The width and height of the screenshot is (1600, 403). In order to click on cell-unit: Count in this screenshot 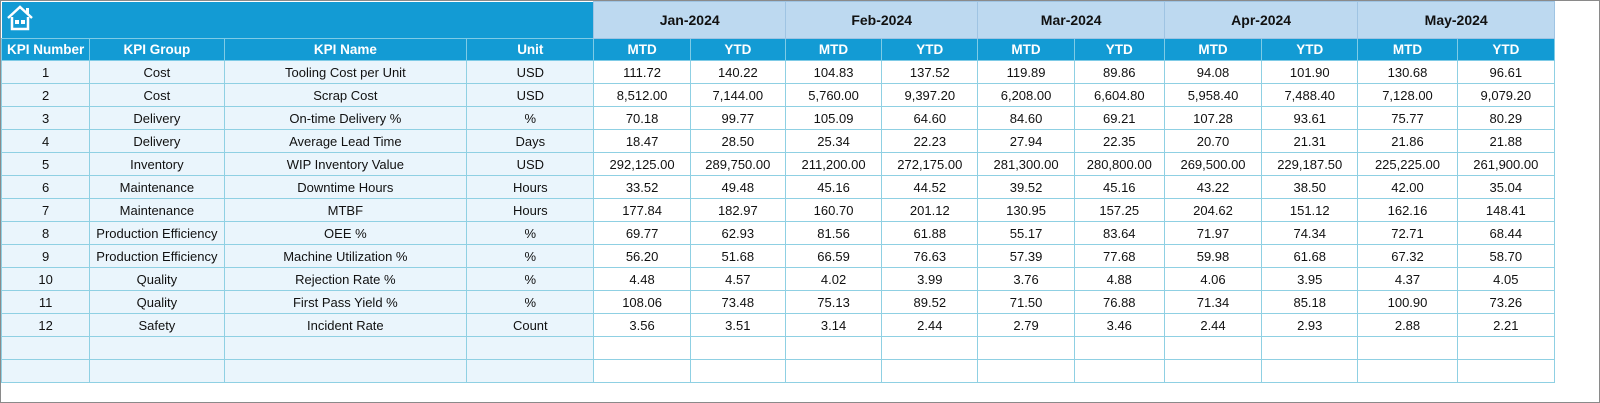, I will do `click(530, 325)`.